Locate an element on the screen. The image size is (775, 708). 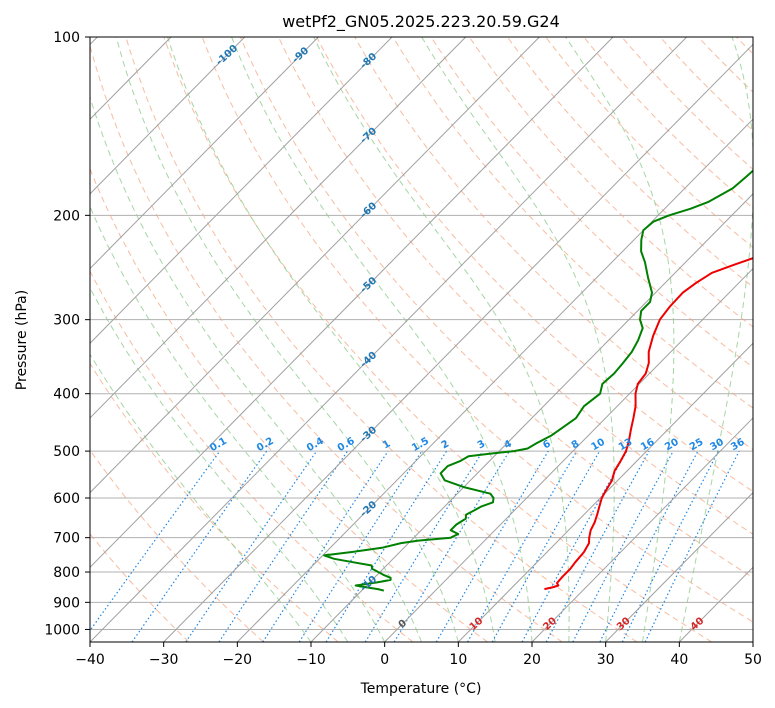
mixing-ratio-label: 4 is located at coordinates (508, 444).